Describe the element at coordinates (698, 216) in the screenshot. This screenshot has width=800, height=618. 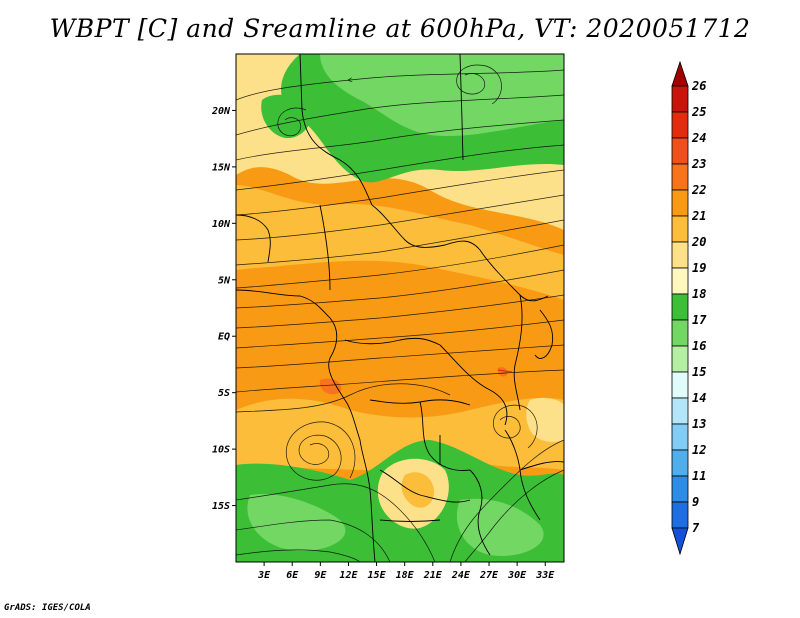
I see `colorbar-level-label: 21` at that location.